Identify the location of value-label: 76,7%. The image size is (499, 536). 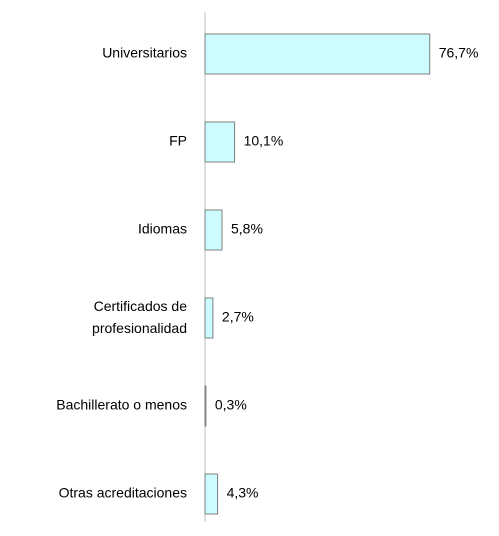
(459, 53).